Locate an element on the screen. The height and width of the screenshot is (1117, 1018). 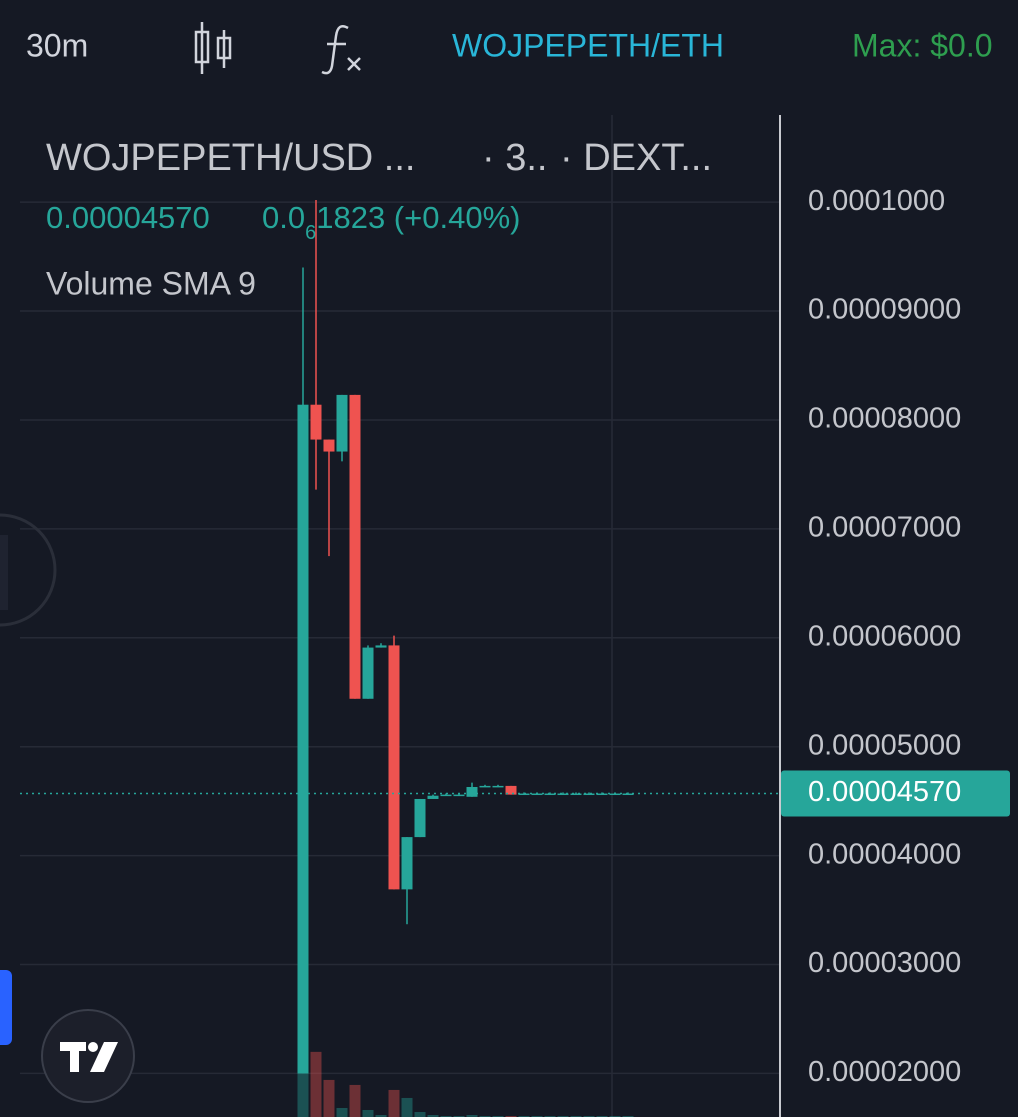
side-handle-fill is located at coordinates (4, 572).